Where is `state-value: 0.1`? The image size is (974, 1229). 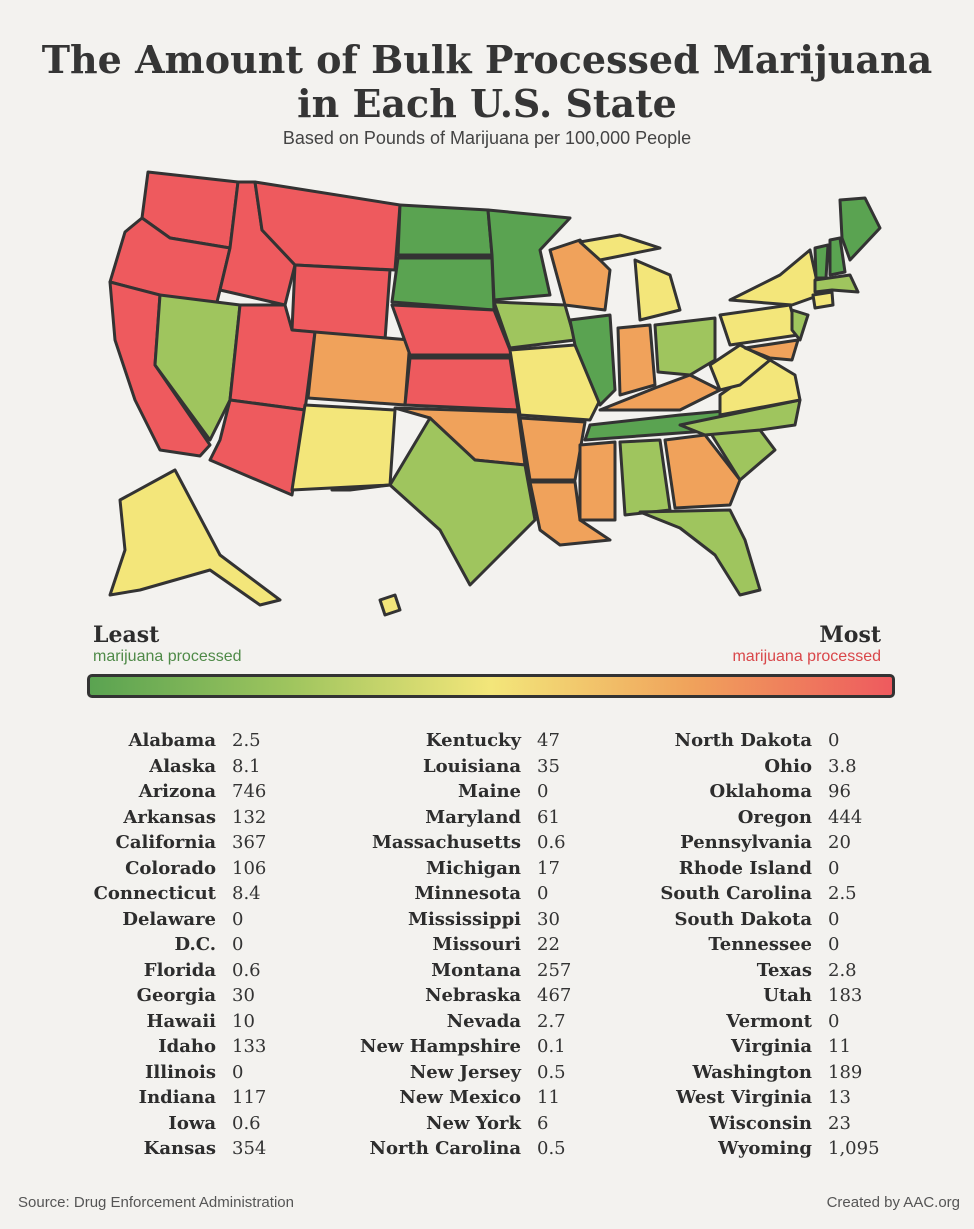
state-value: 0.1 is located at coordinates (551, 1047).